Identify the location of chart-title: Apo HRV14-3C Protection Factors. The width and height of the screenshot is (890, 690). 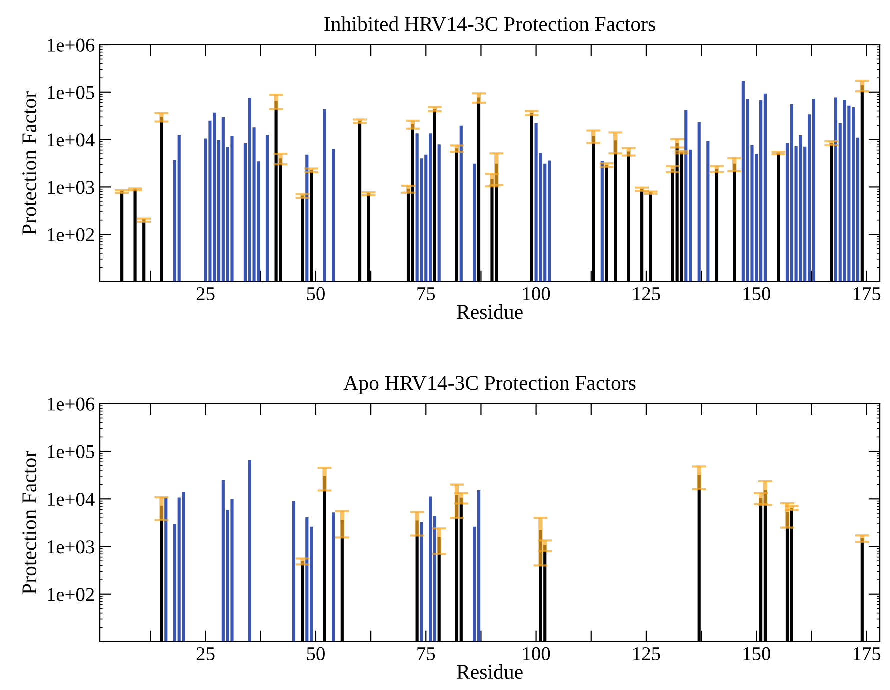
(490, 385).